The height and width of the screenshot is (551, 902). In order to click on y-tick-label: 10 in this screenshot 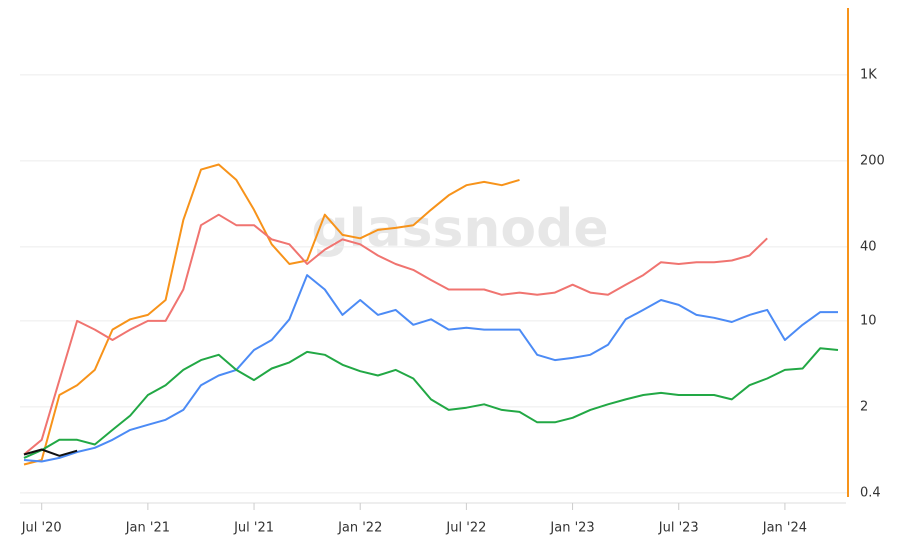, I will do `click(868, 320)`.